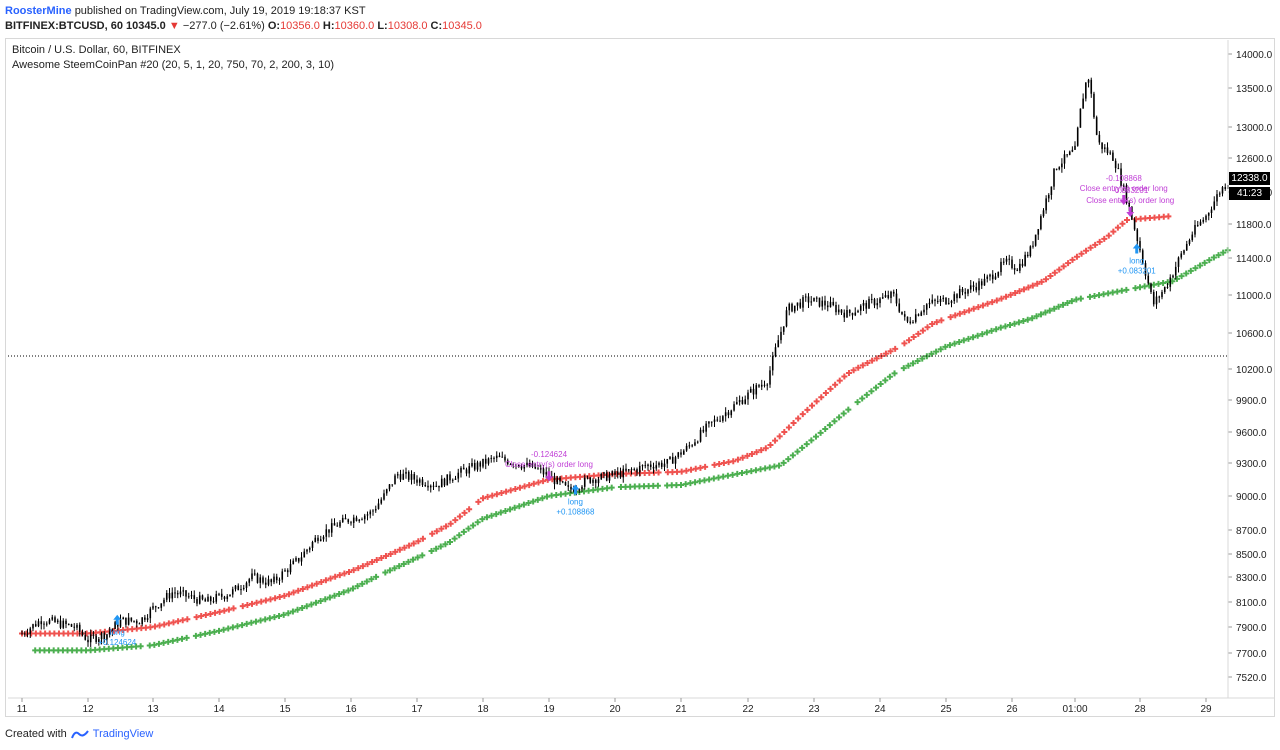 This screenshot has width=1280, height=750. Describe the element at coordinates (1130, 200) in the screenshot. I see `exit-order-label: Close entry(s) order long` at that location.